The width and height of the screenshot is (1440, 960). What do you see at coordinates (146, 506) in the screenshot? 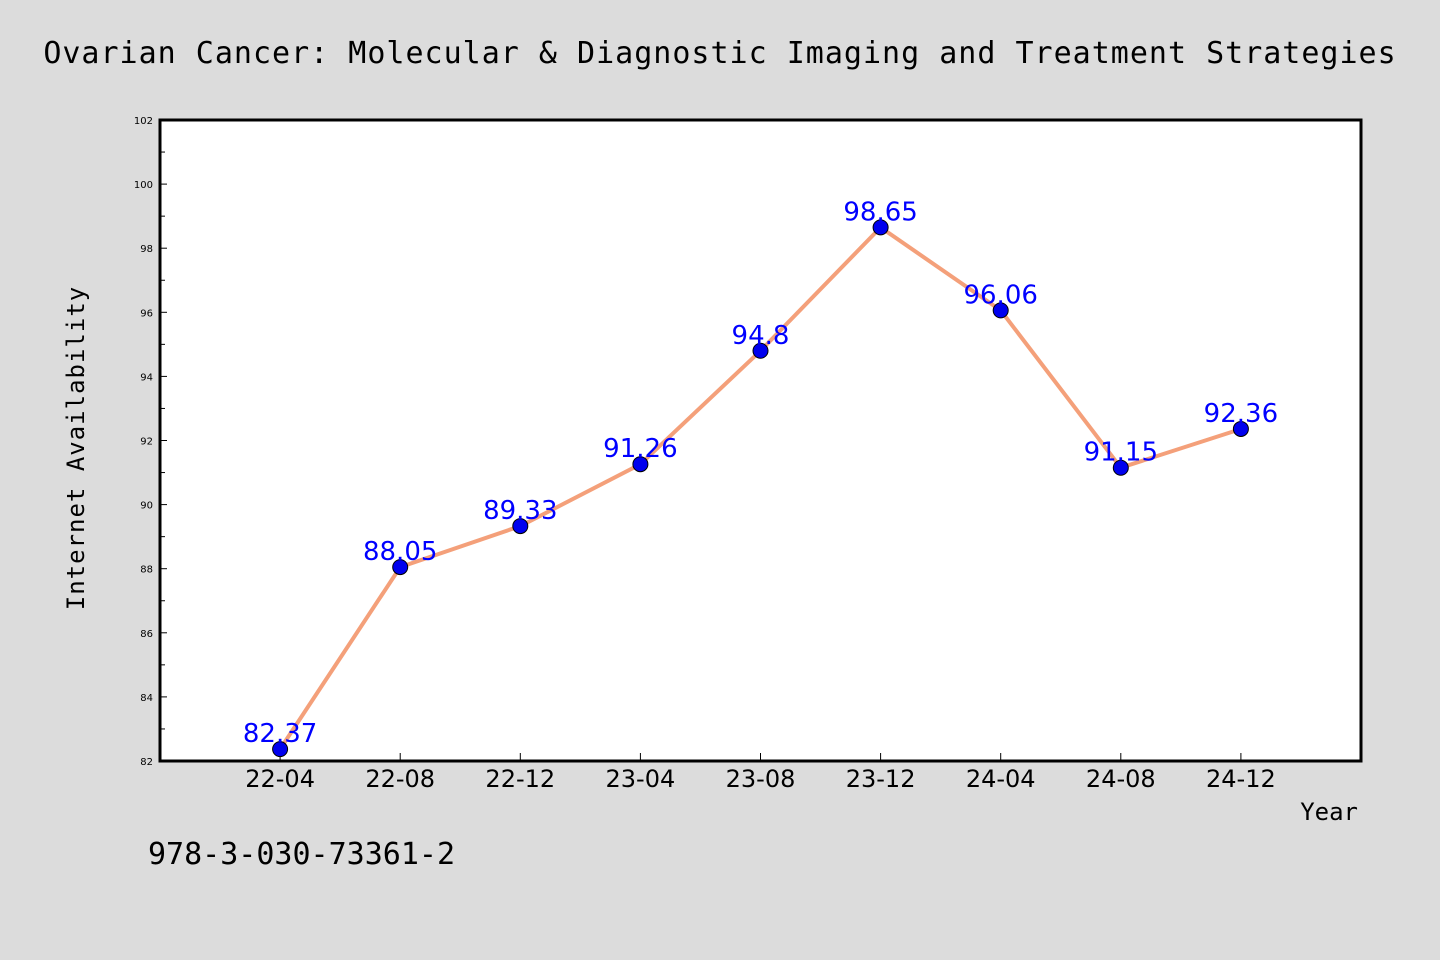
I see `y-tick-label: 90` at bounding box center [146, 506].